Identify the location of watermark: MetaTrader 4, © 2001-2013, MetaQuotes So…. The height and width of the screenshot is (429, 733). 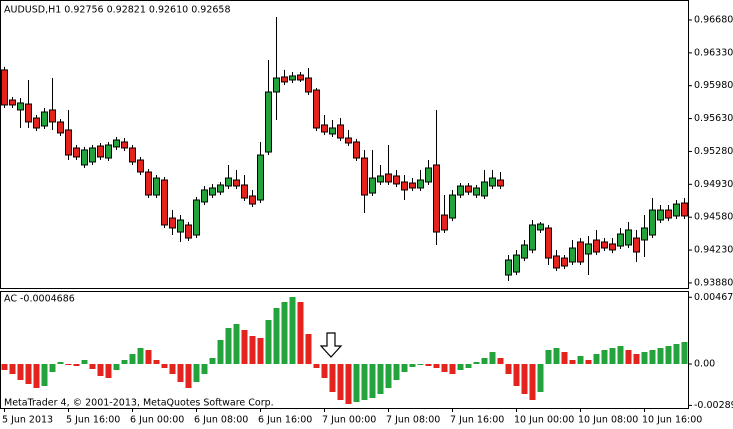
(139, 403).